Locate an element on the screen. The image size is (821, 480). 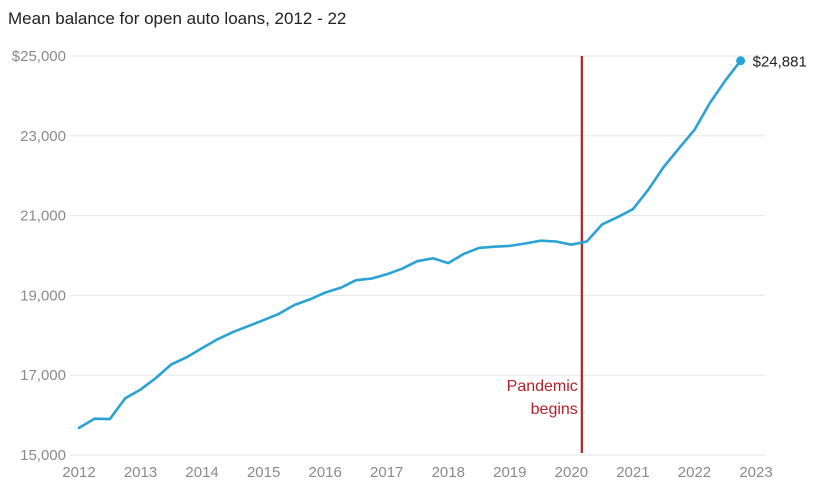
x-tick-label: 2019 is located at coordinates (509, 472).